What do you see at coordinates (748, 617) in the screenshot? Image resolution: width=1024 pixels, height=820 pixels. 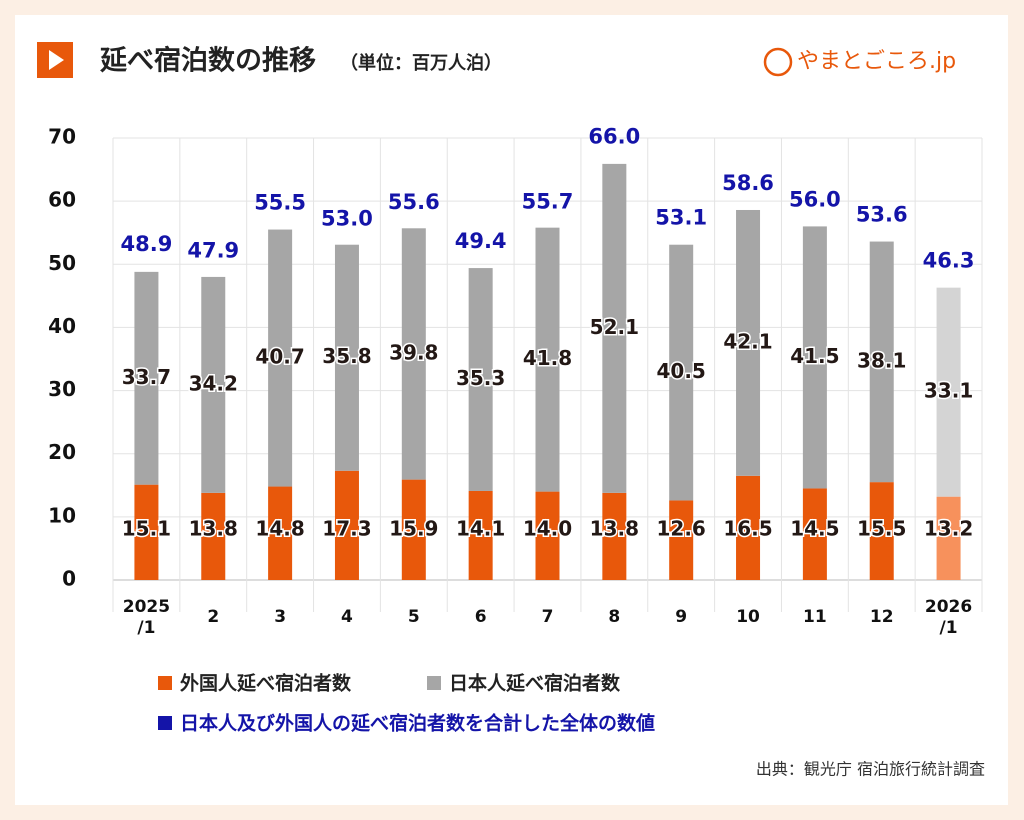 I see `x-tick-label: 10` at bounding box center [748, 617].